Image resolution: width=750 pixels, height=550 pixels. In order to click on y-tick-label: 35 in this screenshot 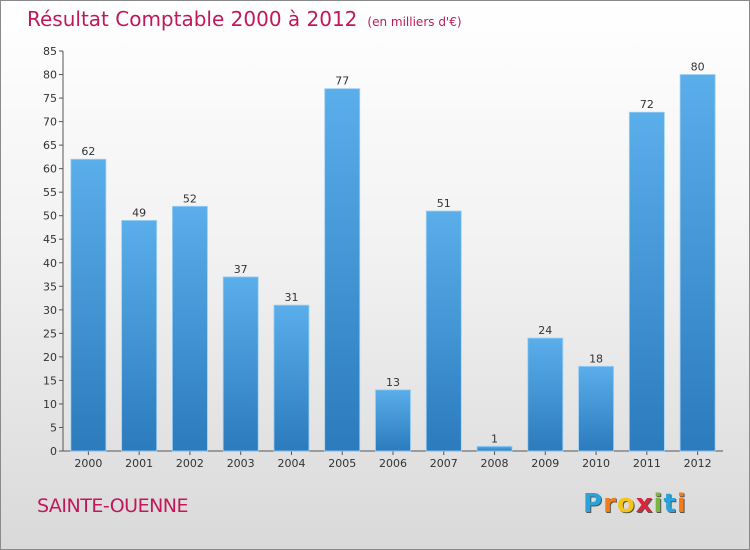, I will do `click(50, 286)`.